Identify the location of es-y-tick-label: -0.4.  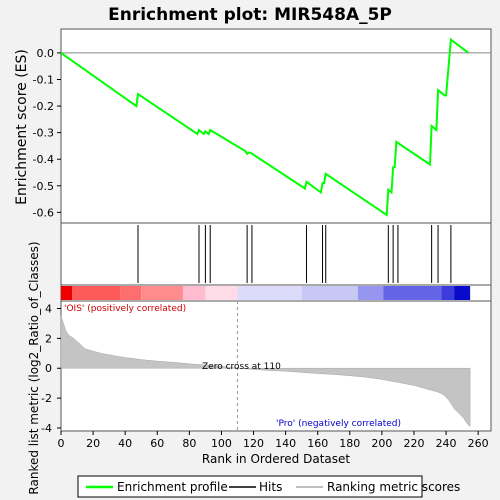
(43, 159).